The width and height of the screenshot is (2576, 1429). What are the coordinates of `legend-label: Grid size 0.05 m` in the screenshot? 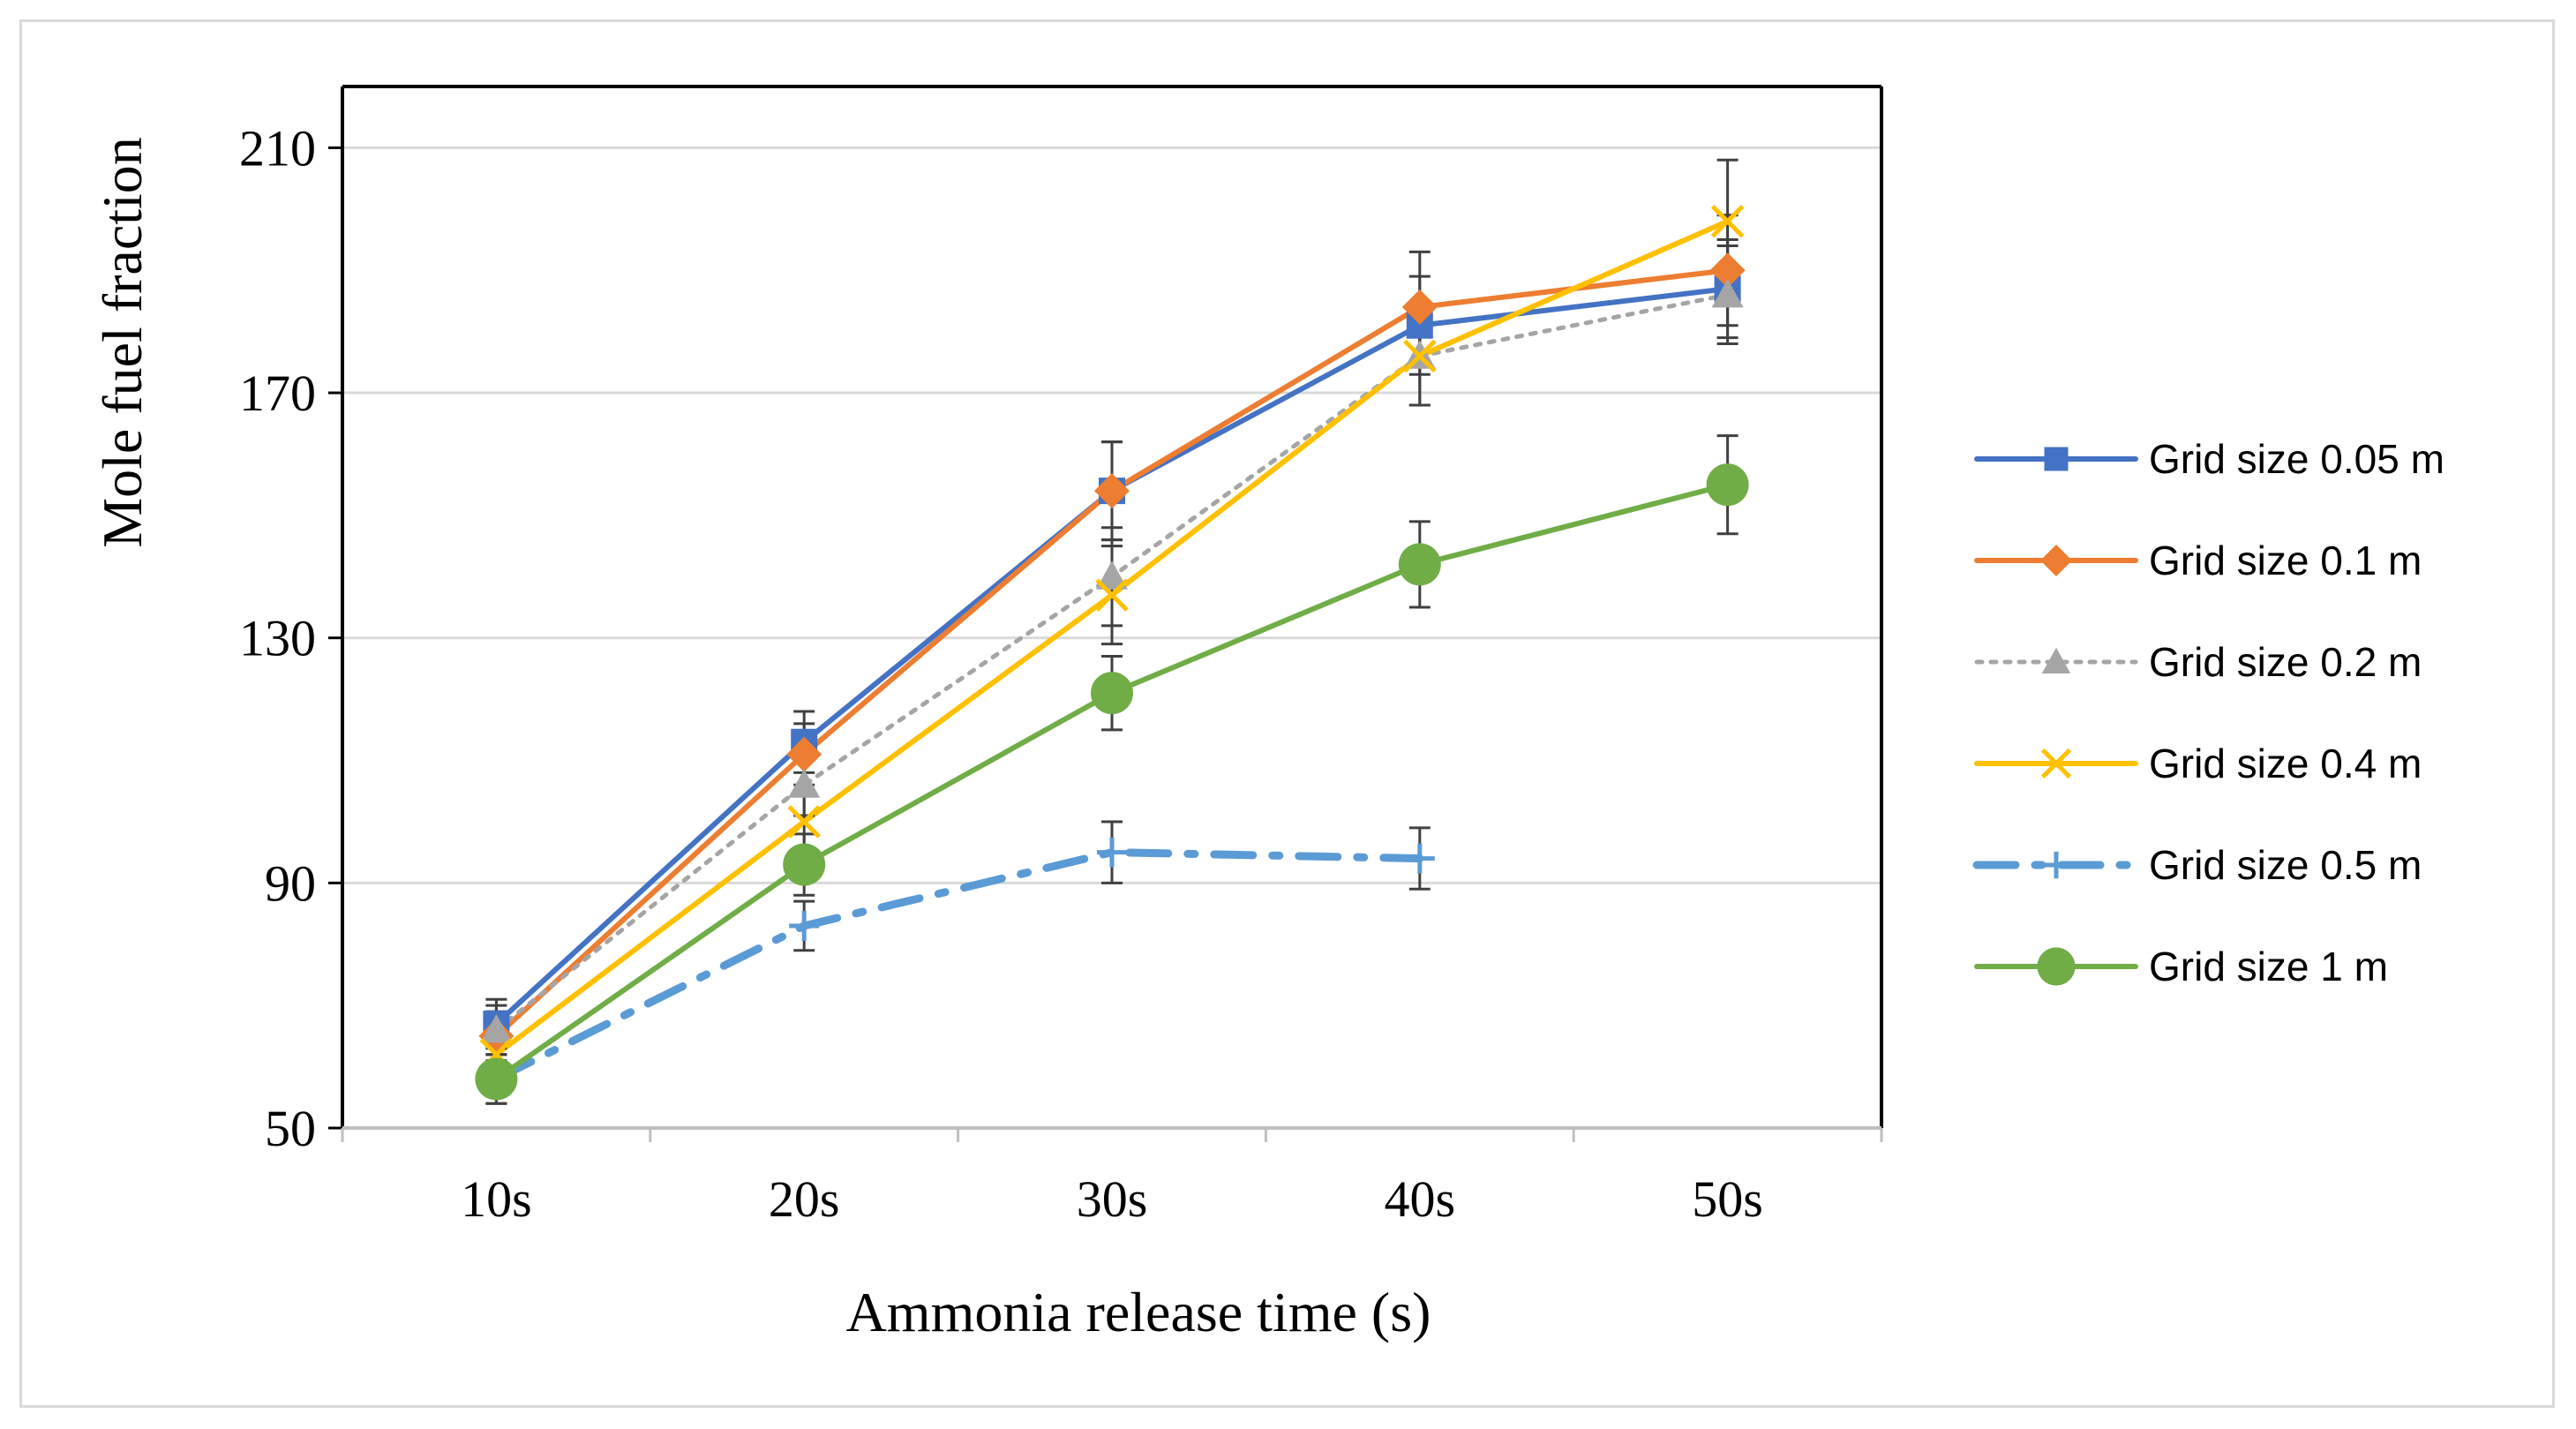 It's located at (2297, 459).